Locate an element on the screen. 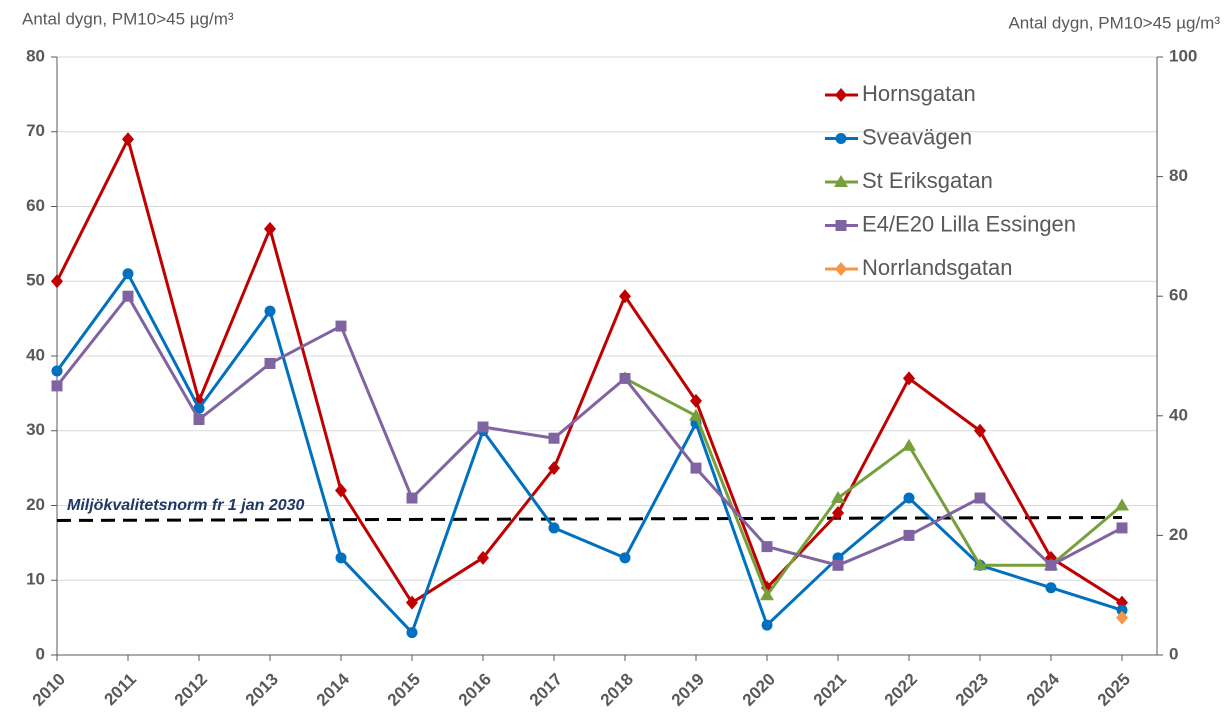 This screenshot has height=718, width=1227. y2-tick-label: 60 is located at coordinates (1178, 295).